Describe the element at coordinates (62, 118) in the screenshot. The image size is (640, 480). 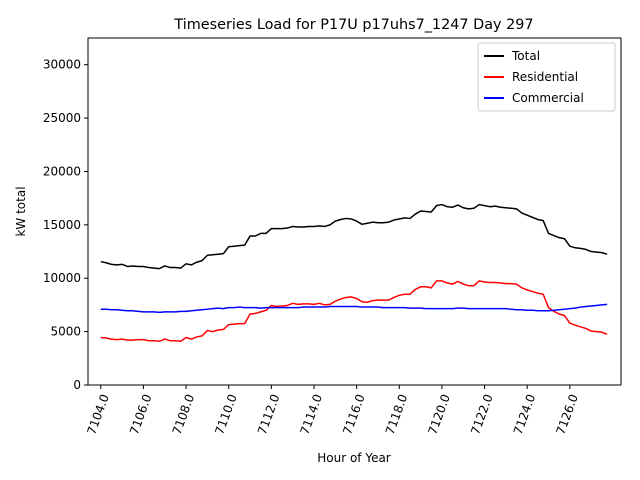
I see `y-tick-label: 25000` at that location.